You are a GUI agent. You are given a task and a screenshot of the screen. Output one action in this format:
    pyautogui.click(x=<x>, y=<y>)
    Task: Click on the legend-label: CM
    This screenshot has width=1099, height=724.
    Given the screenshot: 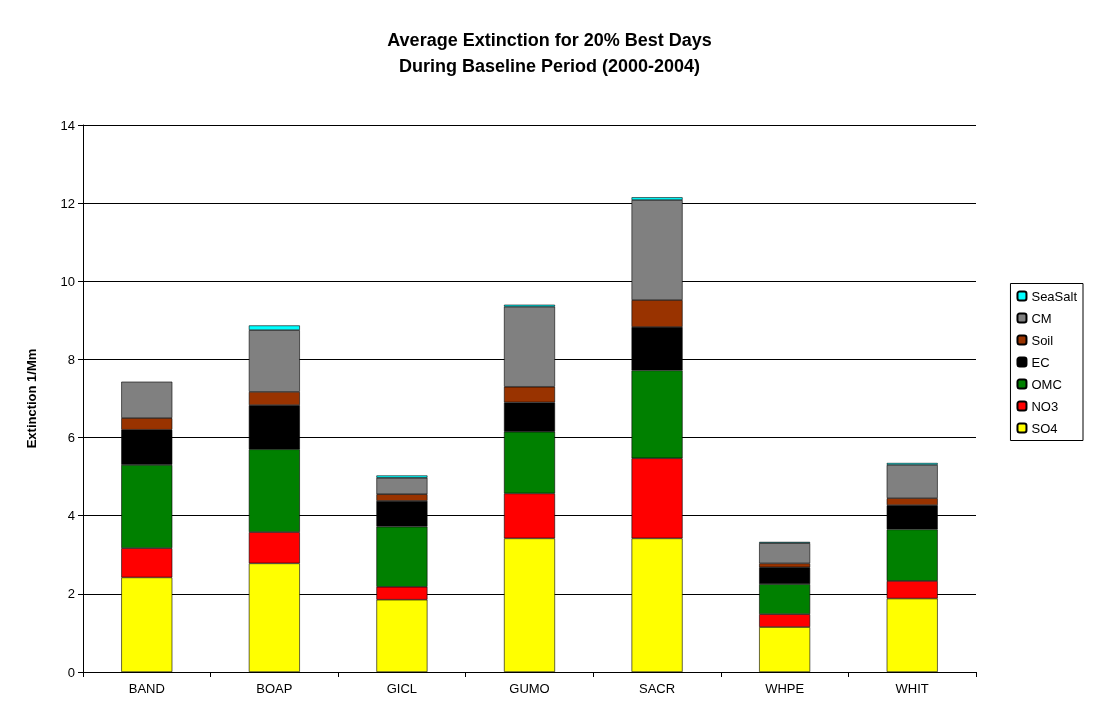 What is the action you would take?
    pyautogui.click(x=1041, y=318)
    